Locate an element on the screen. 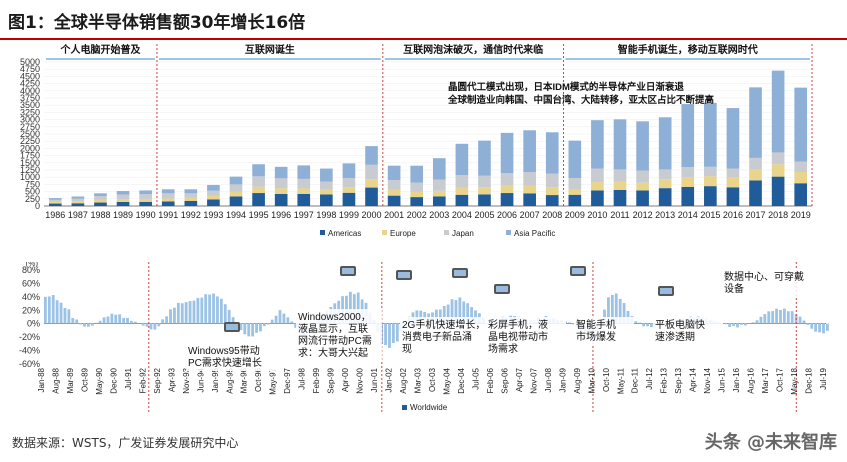 This screenshot has height=462, width=847. x-tick-label: 2002 is located at coordinates (417, 215).